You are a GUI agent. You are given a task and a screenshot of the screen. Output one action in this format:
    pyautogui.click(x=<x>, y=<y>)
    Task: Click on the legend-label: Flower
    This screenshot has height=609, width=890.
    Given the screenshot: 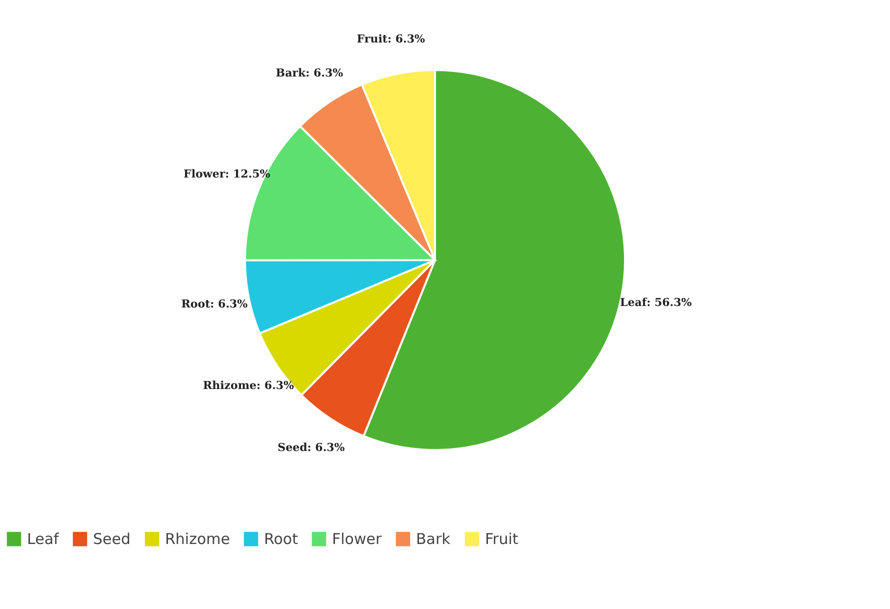 What is the action you would take?
    pyautogui.click(x=357, y=539)
    